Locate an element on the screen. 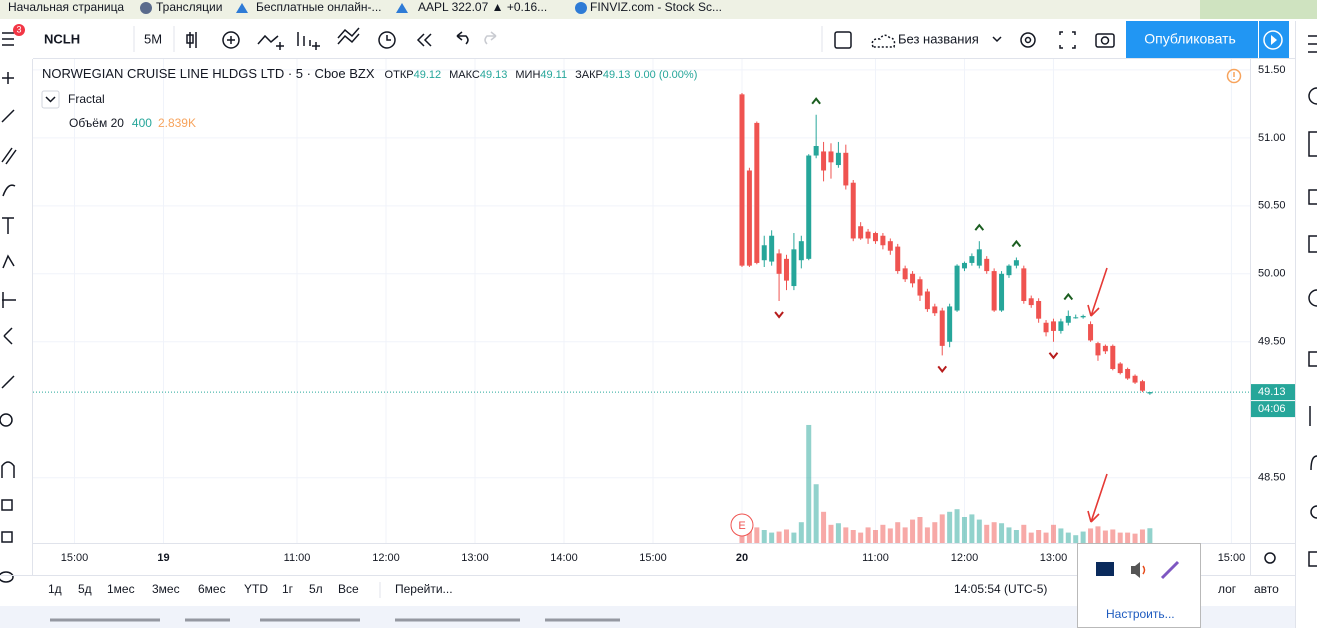 The width and height of the screenshot is (1317, 628). x-tick-label: 11:00 is located at coordinates (875, 558).